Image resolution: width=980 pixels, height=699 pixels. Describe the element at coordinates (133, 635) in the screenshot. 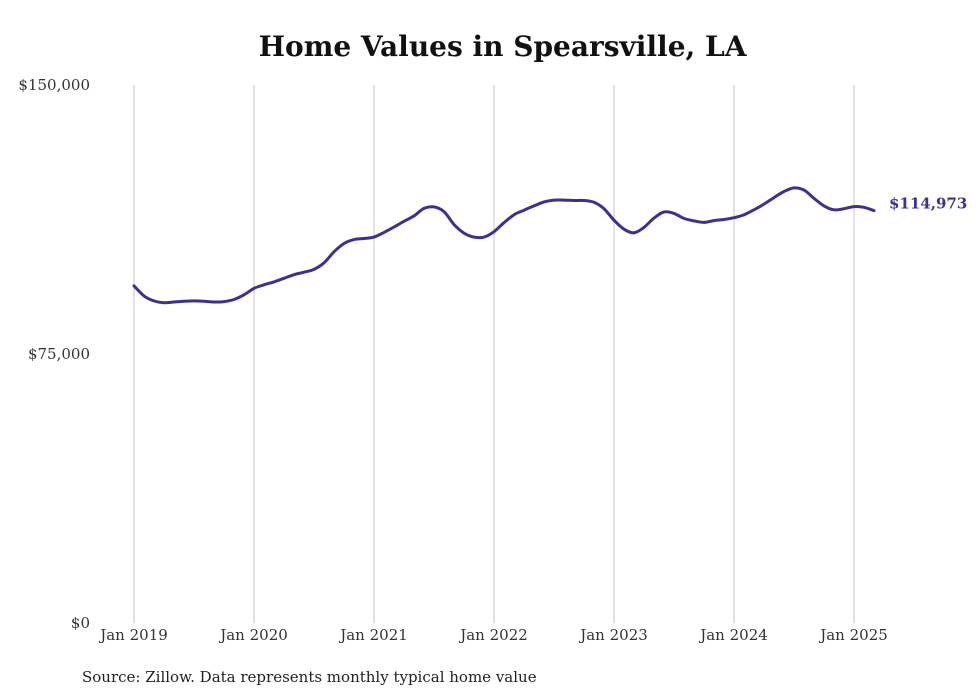

I see `x-tick-label: Jan 2019` at that location.